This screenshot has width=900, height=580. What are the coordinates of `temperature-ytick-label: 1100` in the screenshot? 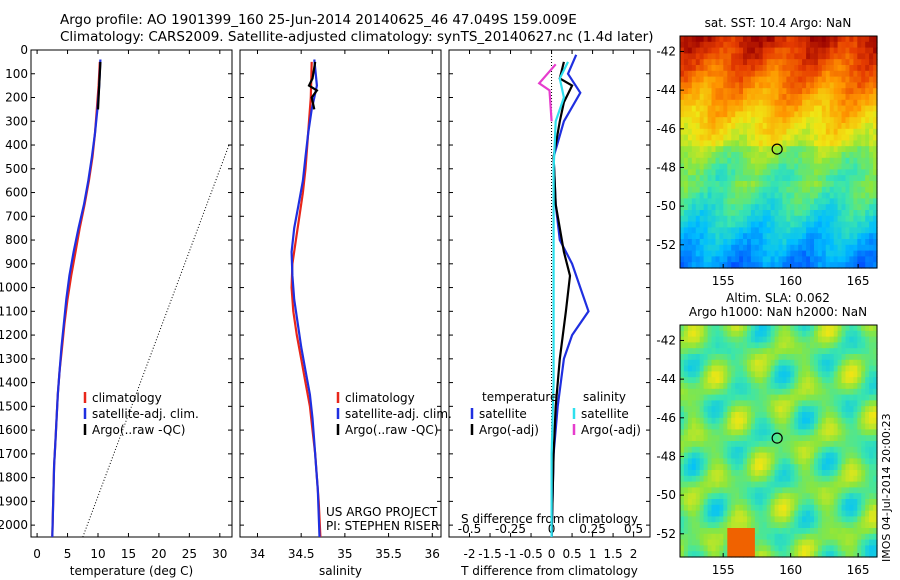 It's located at (14, 311).